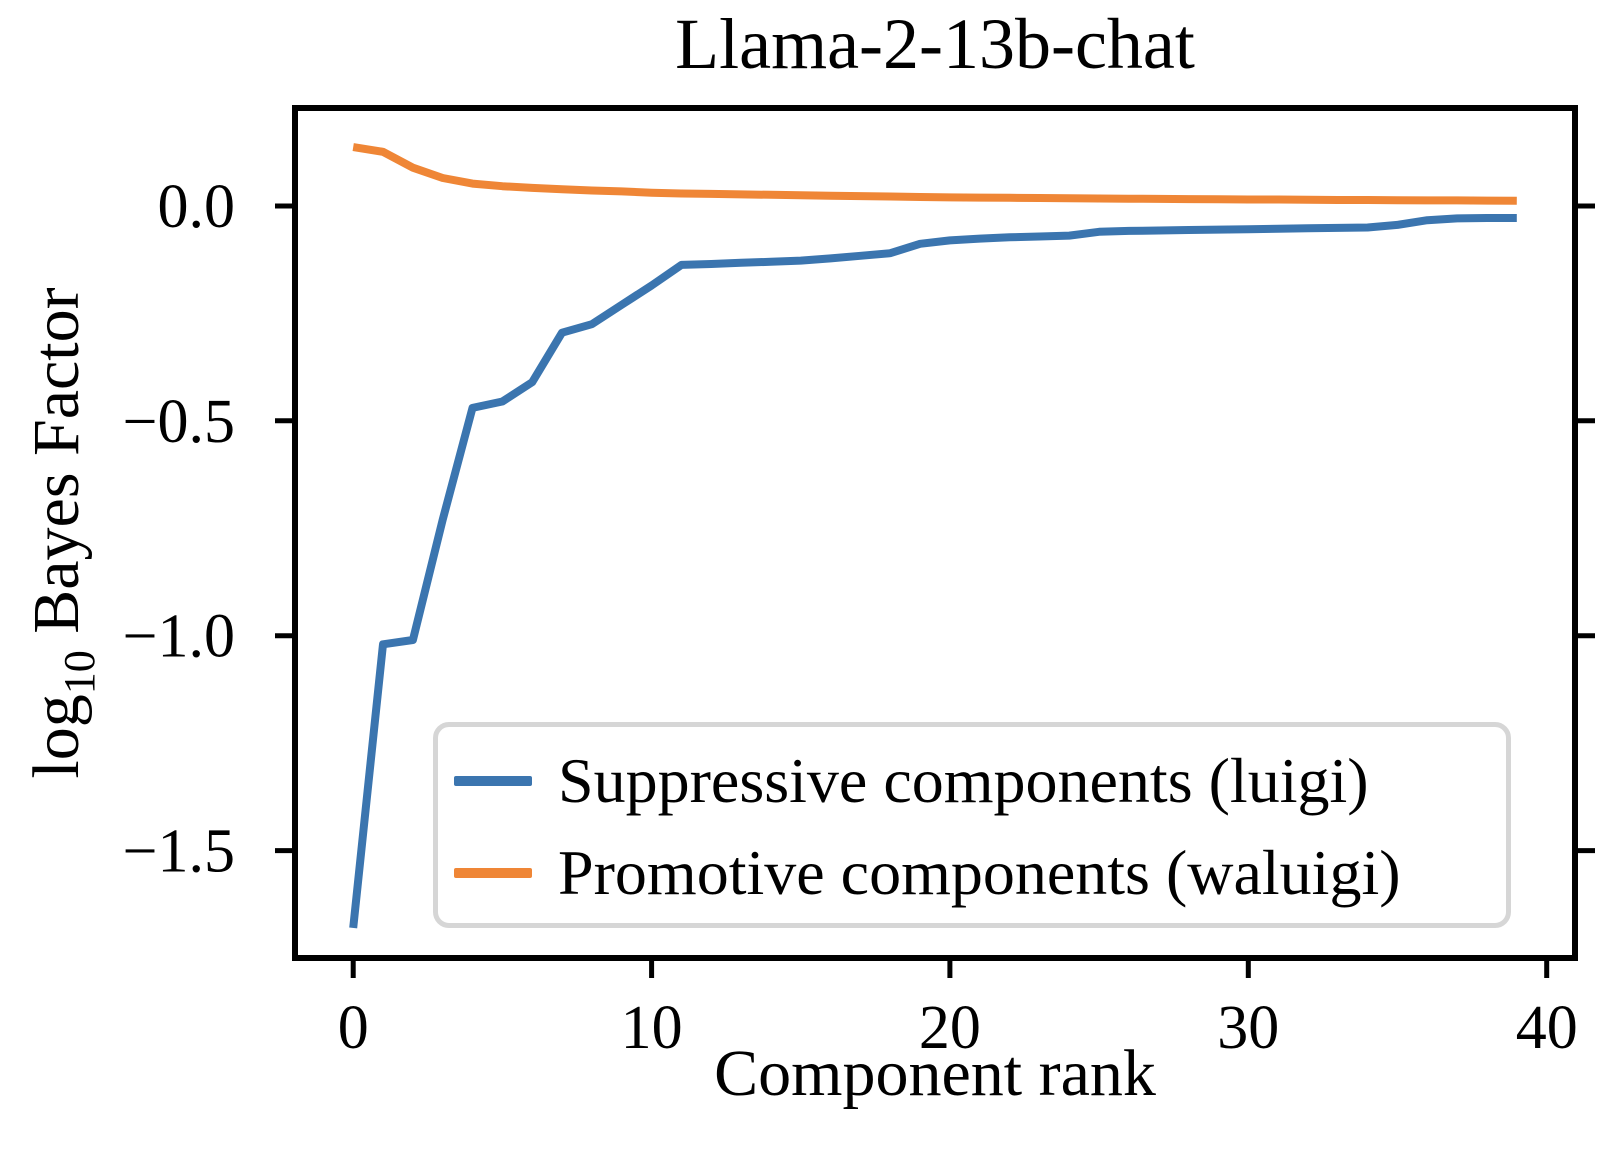 The width and height of the screenshot is (1622, 1160). I want to click on legend-line-suppressive-icon, so click(493, 781).